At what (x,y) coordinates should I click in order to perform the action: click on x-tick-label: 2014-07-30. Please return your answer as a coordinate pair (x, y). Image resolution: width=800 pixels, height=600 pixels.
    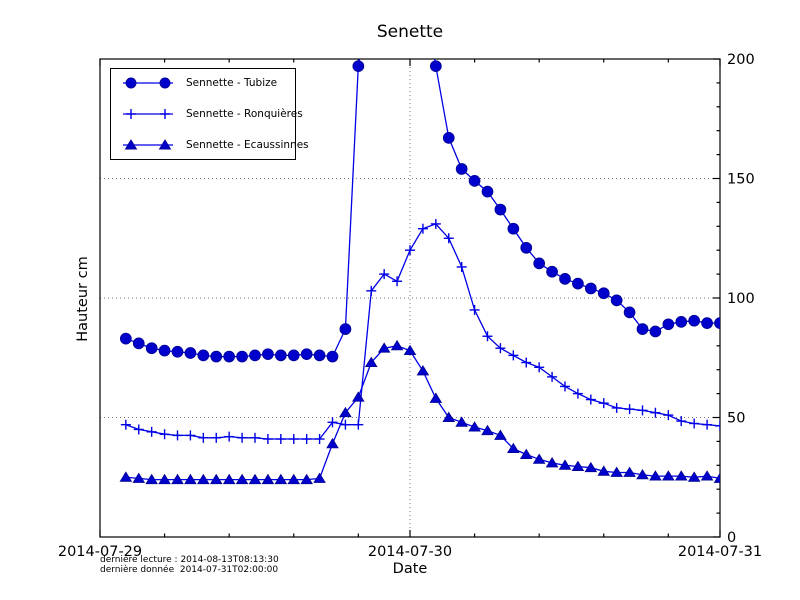
    Looking at the image, I should click on (410, 552).